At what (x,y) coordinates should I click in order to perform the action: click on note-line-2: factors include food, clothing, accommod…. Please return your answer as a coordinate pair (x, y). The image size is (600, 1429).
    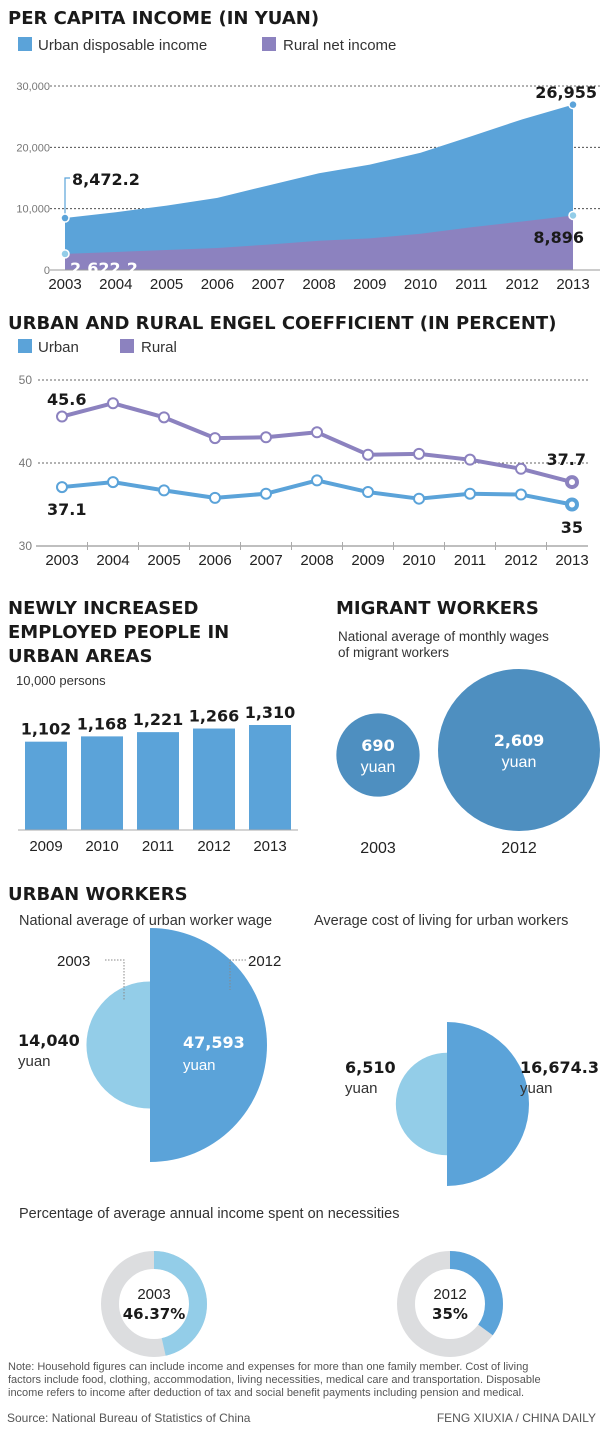
    Looking at the image, I should click on (274, 1380).